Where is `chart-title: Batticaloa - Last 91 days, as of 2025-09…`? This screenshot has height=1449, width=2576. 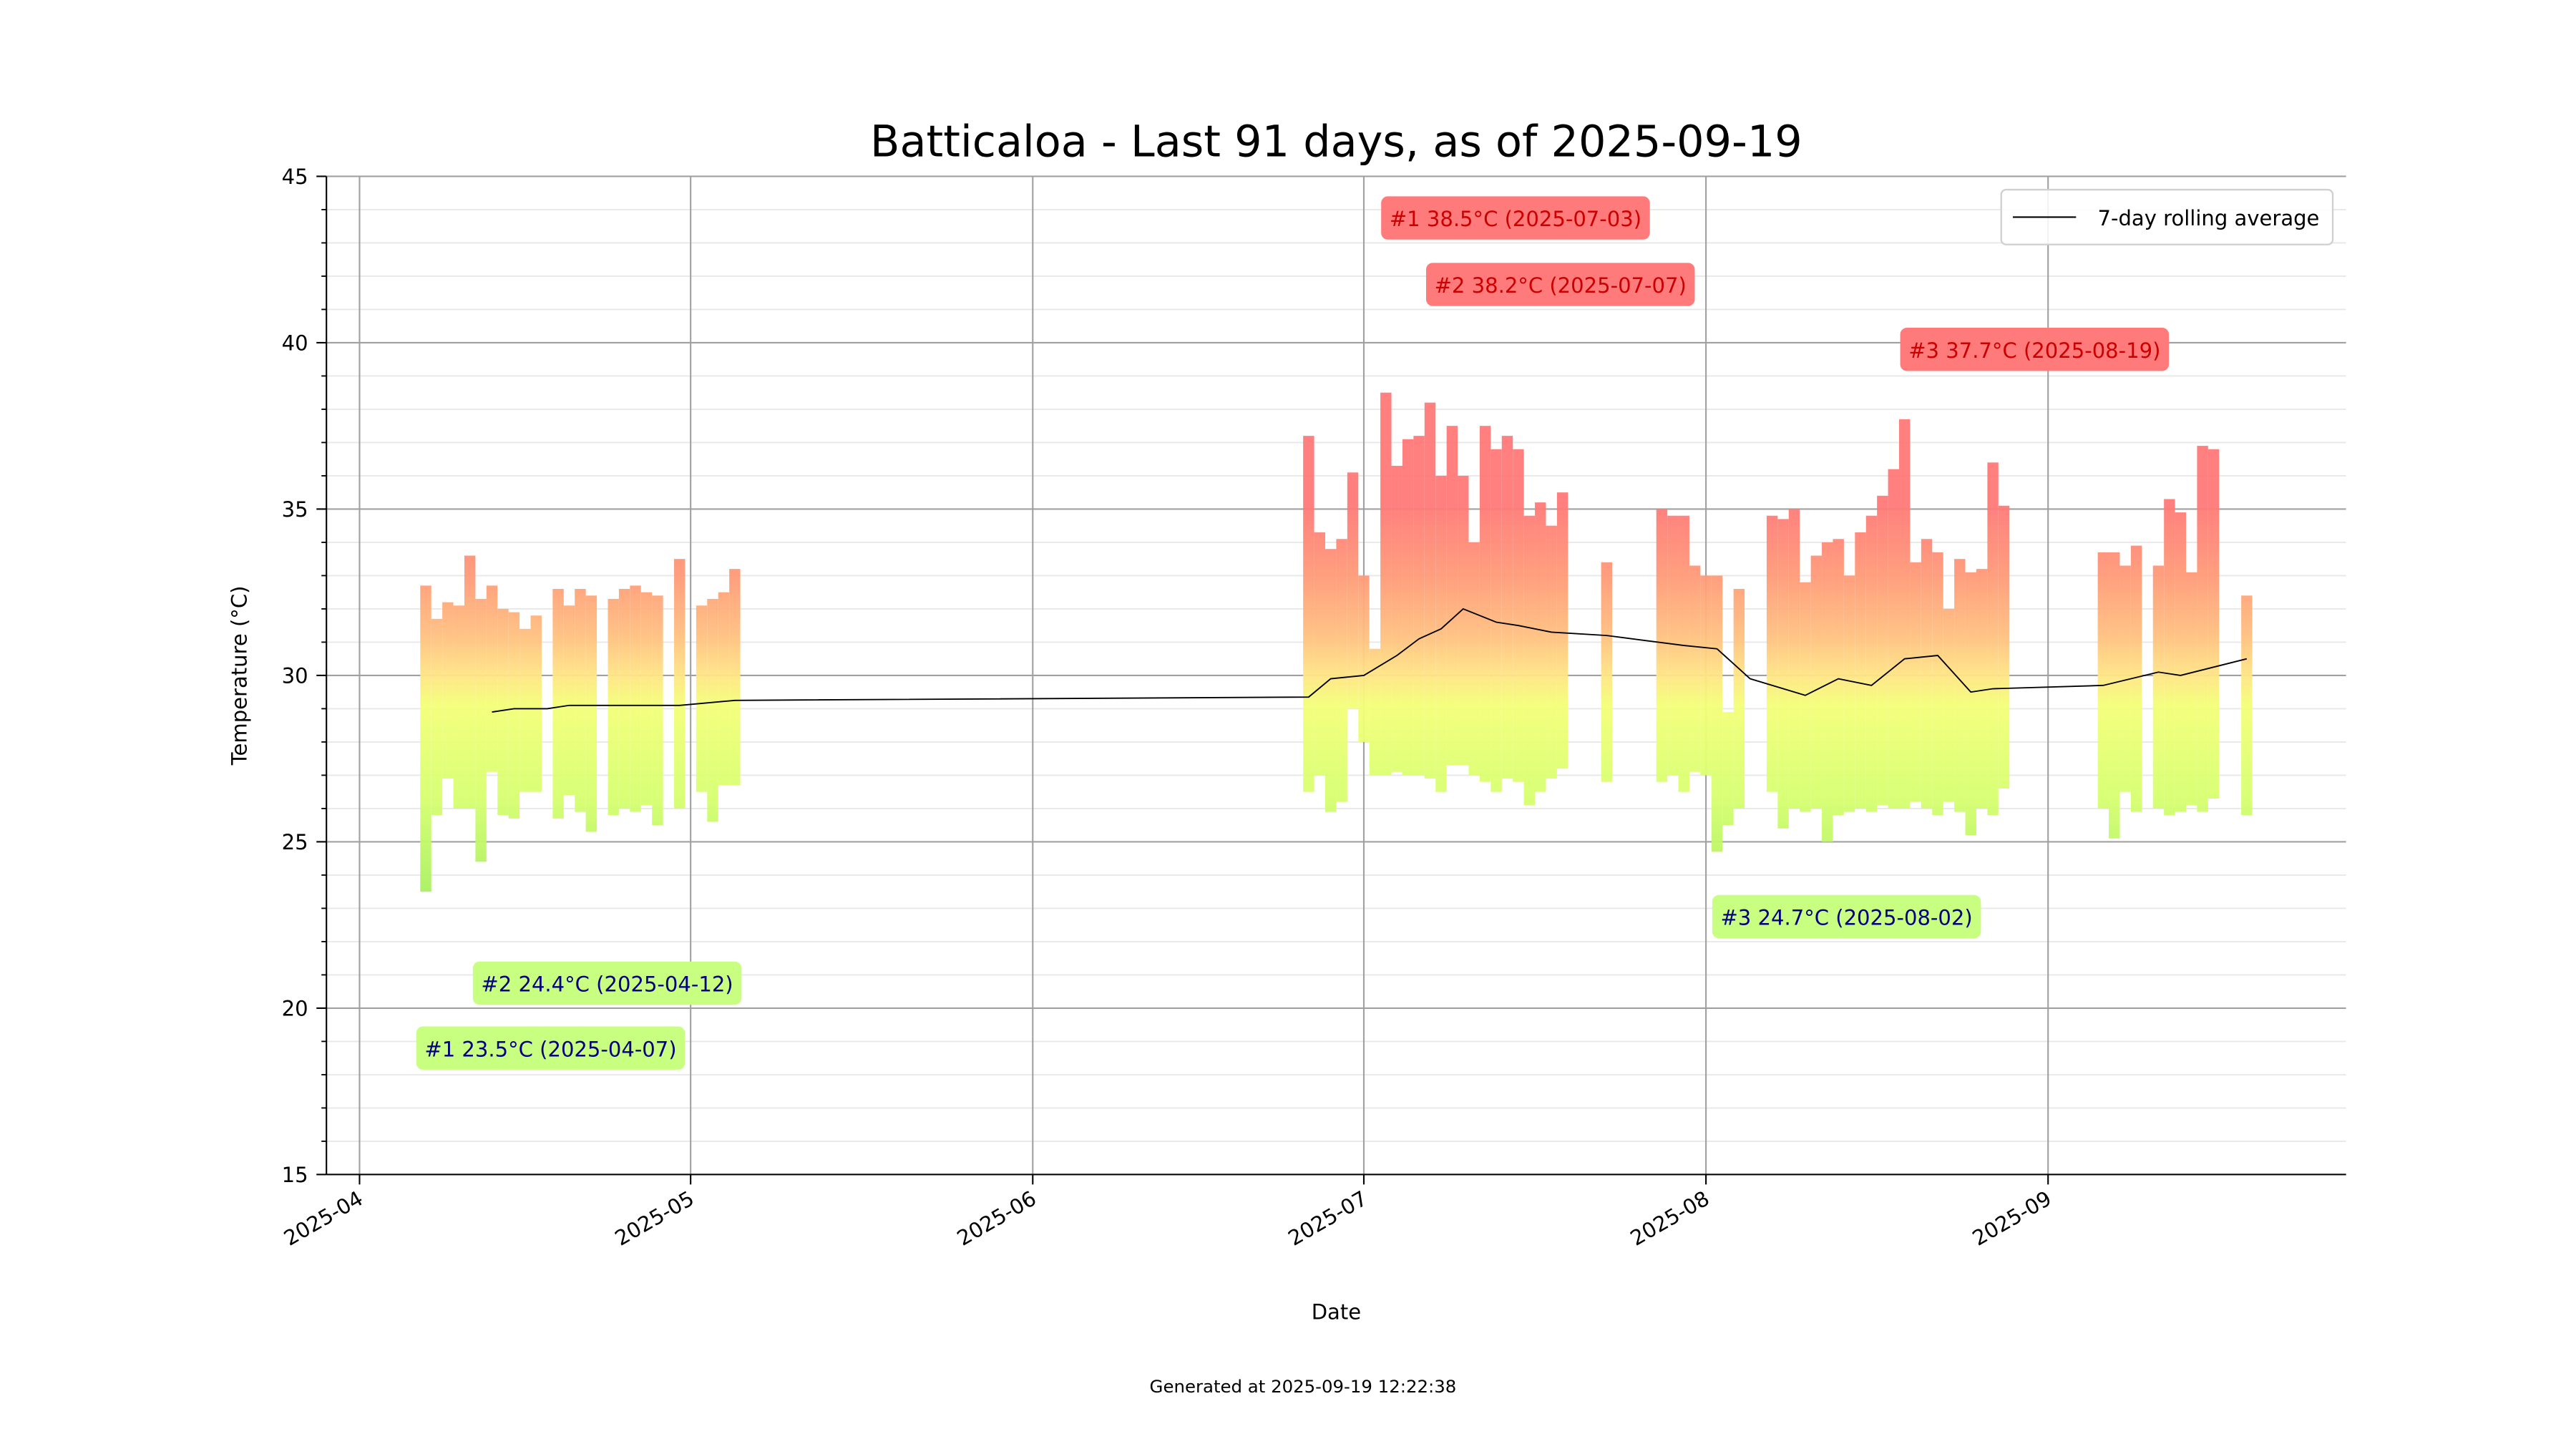
chart-title: Batticaloa - Last 91 days, as of 2025-09… is located at coordinates (1336, 142).